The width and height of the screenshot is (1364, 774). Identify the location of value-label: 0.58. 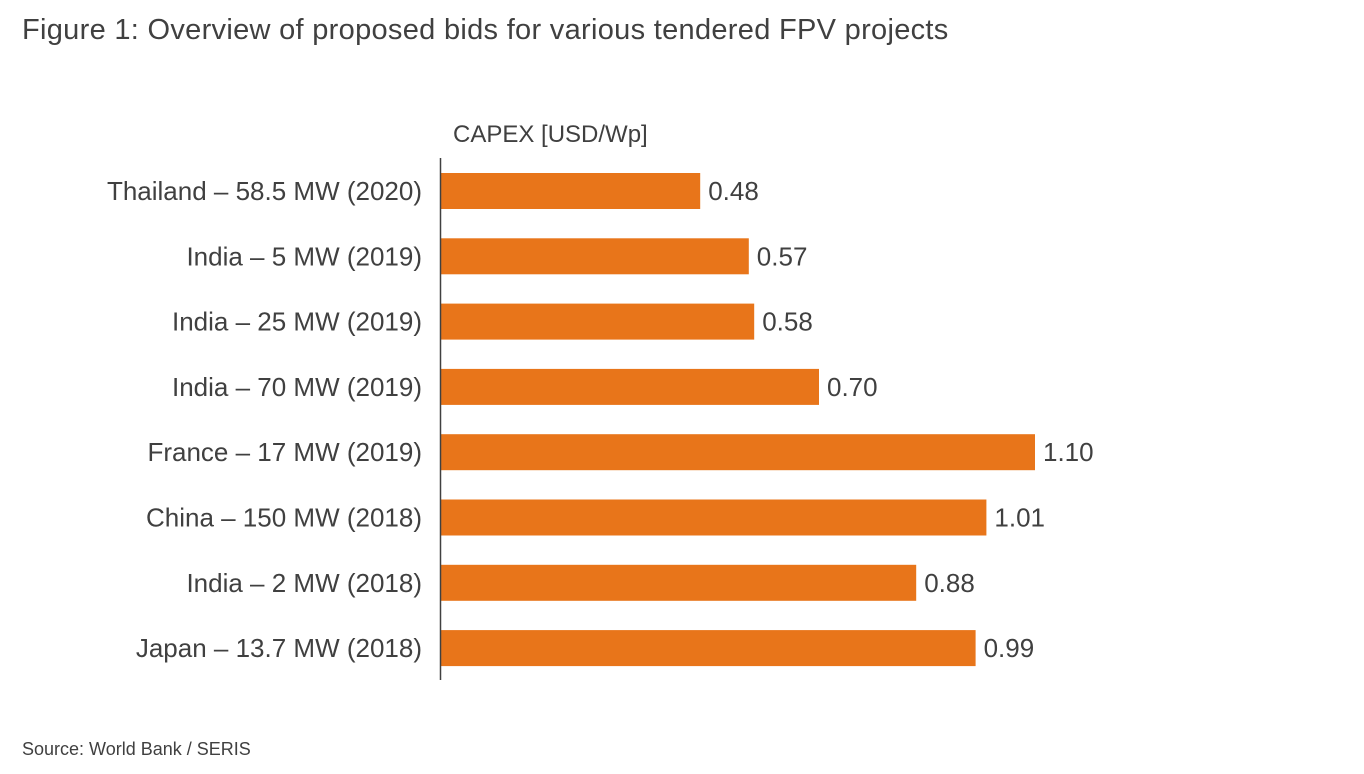
(787, 322).